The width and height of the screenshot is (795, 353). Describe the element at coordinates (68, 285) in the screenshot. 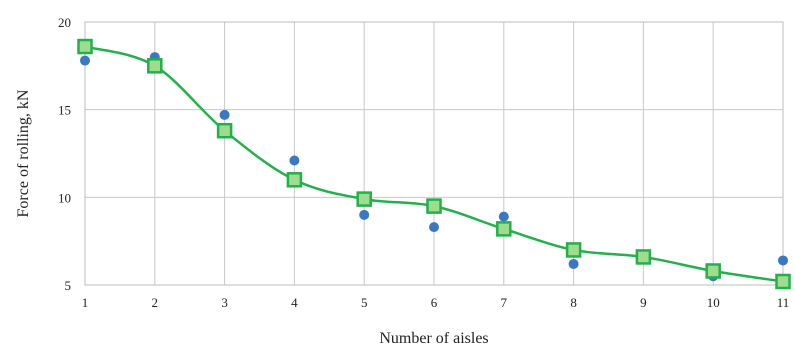

I see `y-tick-label: 5` at that location.